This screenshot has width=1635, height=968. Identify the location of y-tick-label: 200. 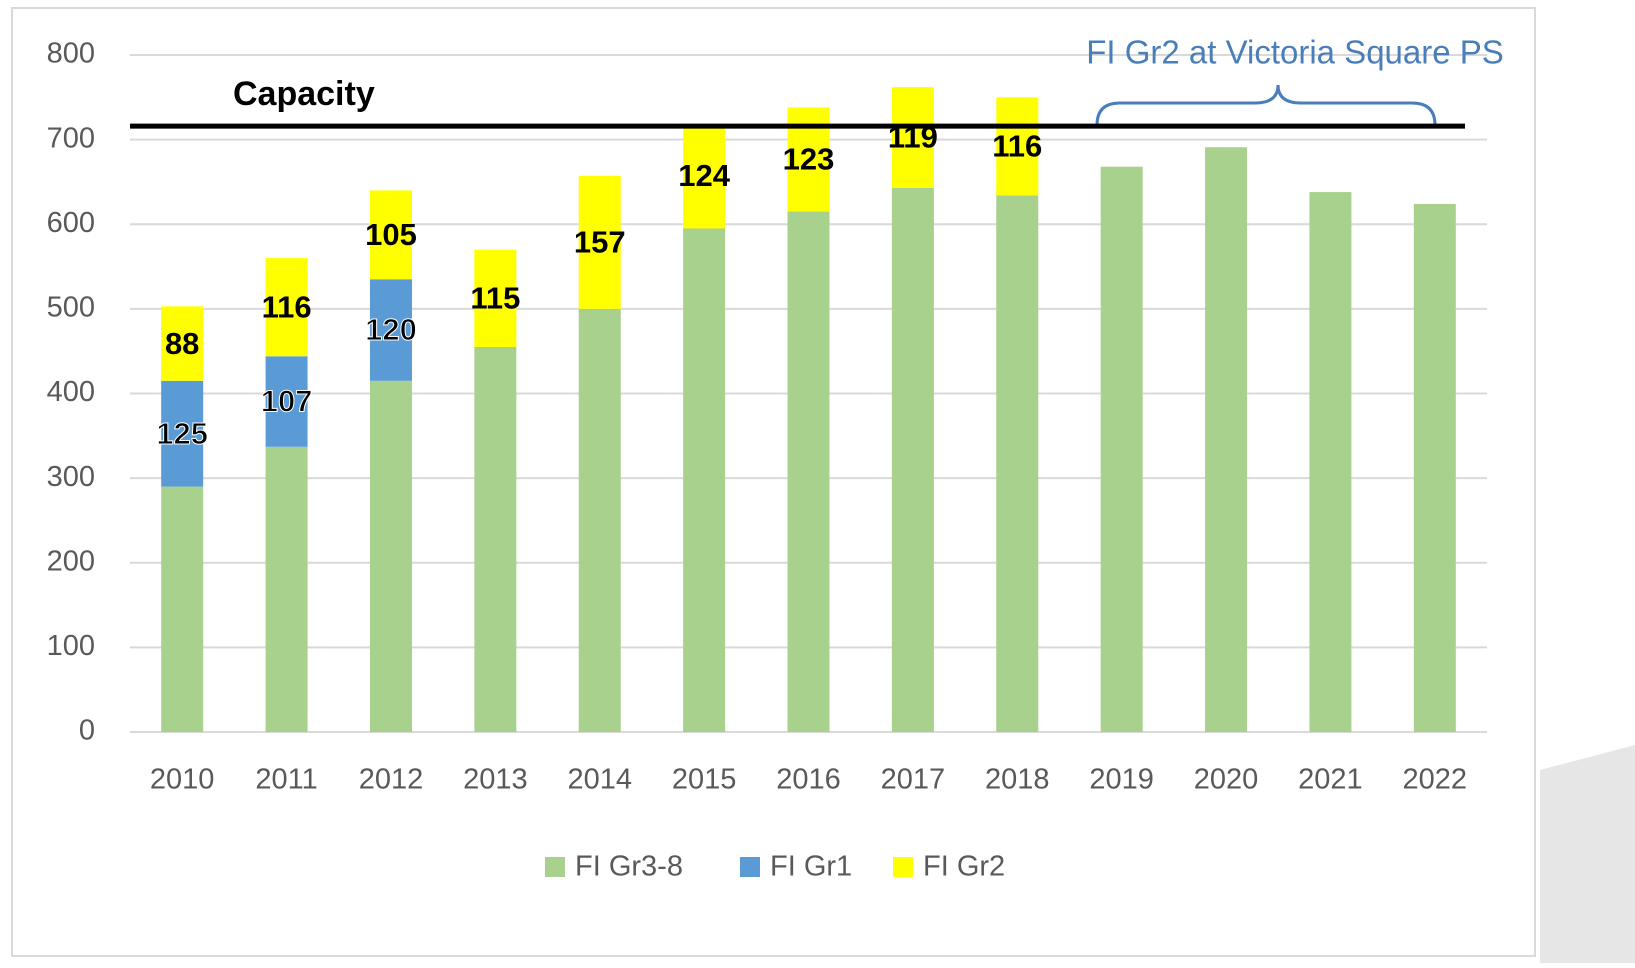
(71, 561).